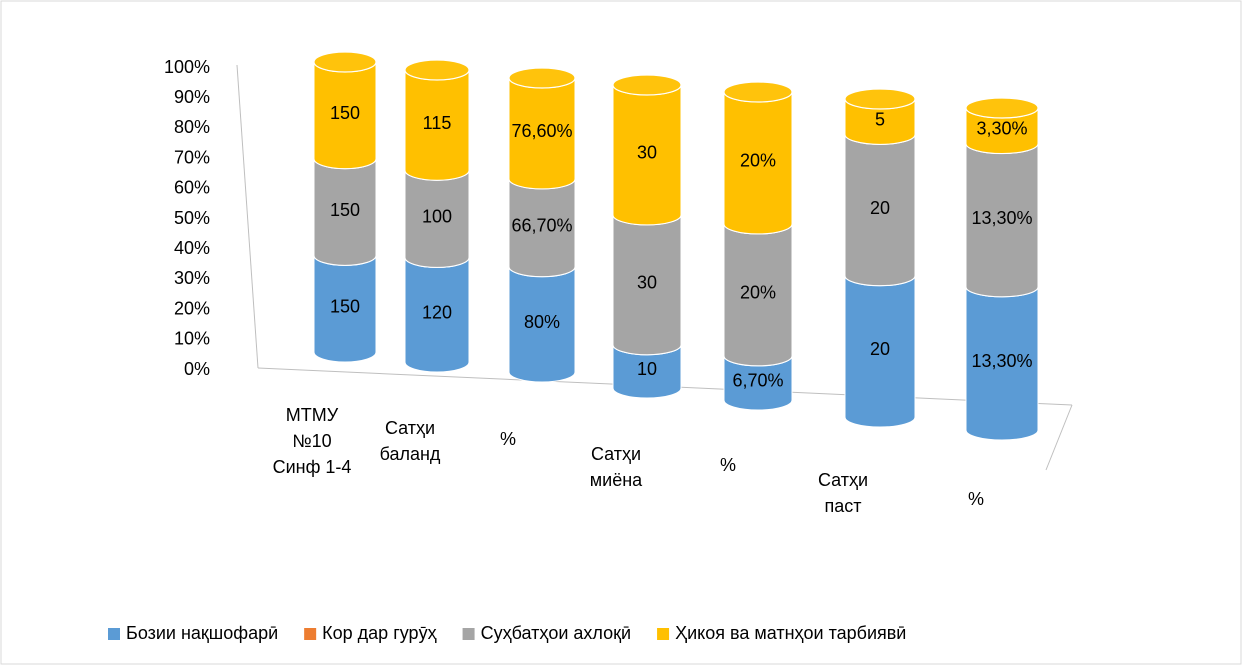 The width and height of the screenshot is (1243, 671). What do you see at coordinates (758, 246) in the screenshot?
I see `cylinder: 6,70% 20% 20%` at bounding box center [758, 246].